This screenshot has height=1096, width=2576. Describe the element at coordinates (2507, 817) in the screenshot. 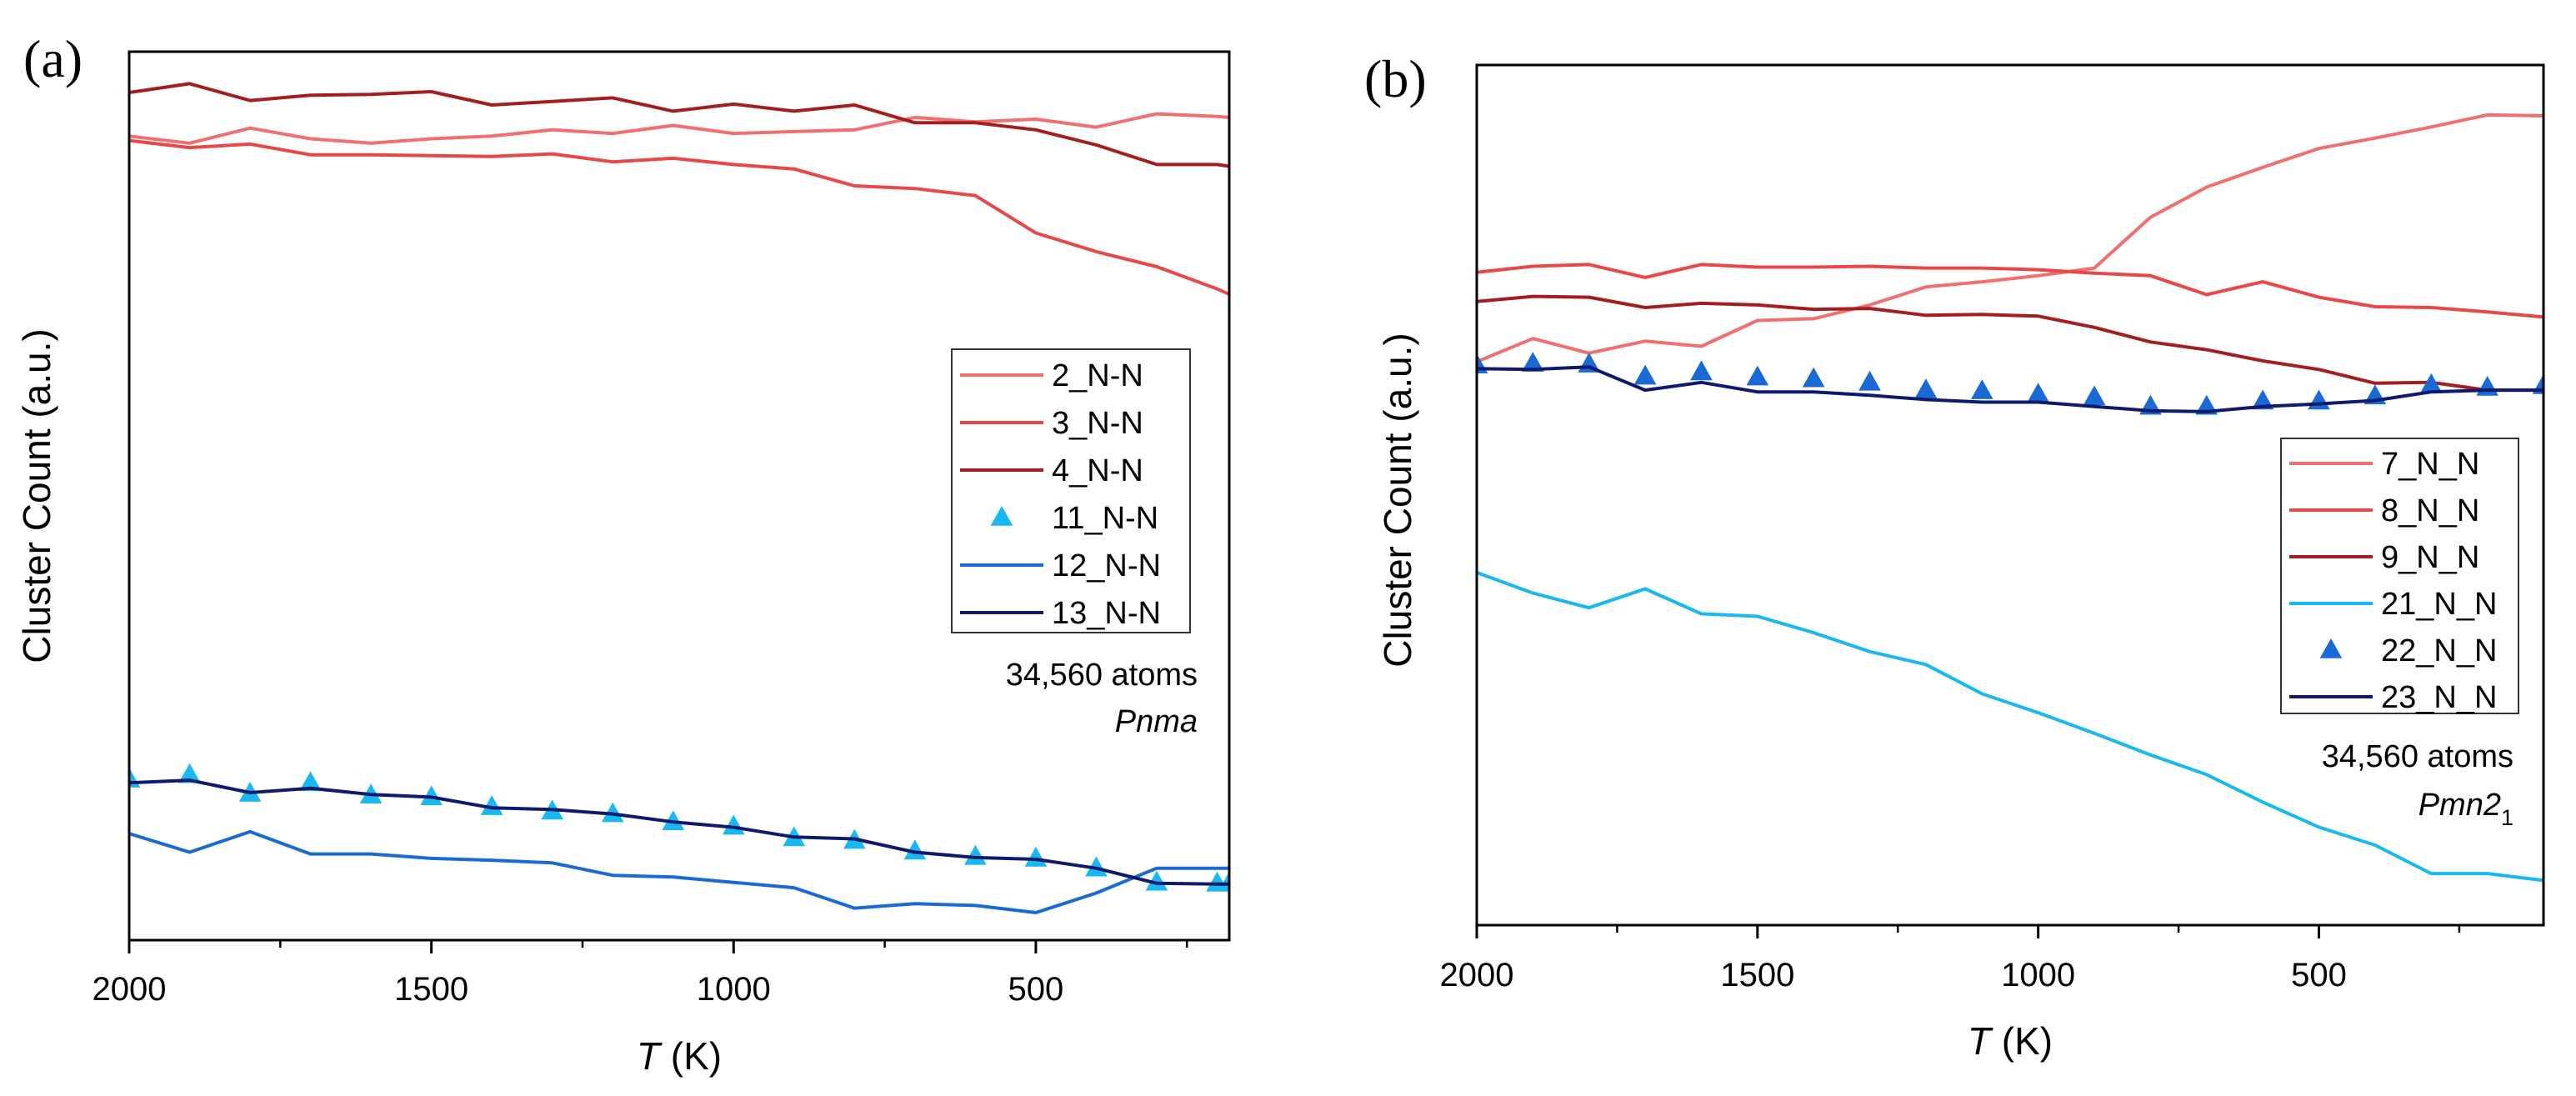

I see `space-group-subscript: 1` at that location.